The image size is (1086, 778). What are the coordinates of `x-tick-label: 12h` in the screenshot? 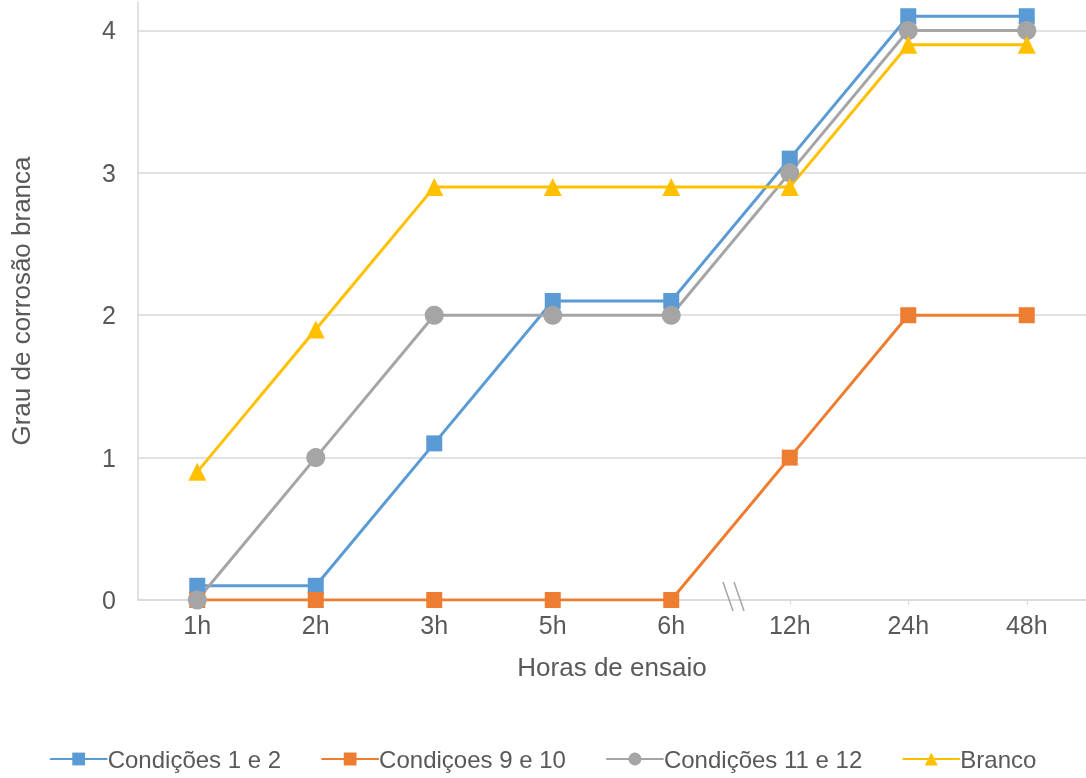 It's located at (789, 624).